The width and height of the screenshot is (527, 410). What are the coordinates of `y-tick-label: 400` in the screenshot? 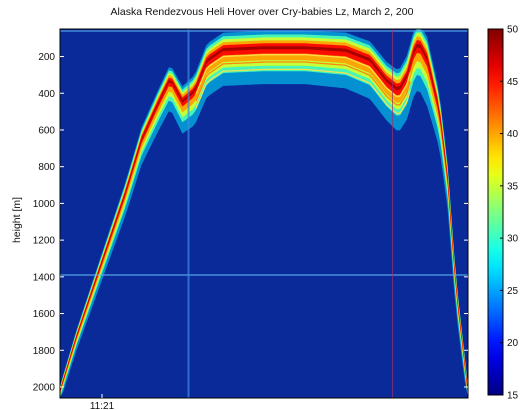 It's located at (46, 94).